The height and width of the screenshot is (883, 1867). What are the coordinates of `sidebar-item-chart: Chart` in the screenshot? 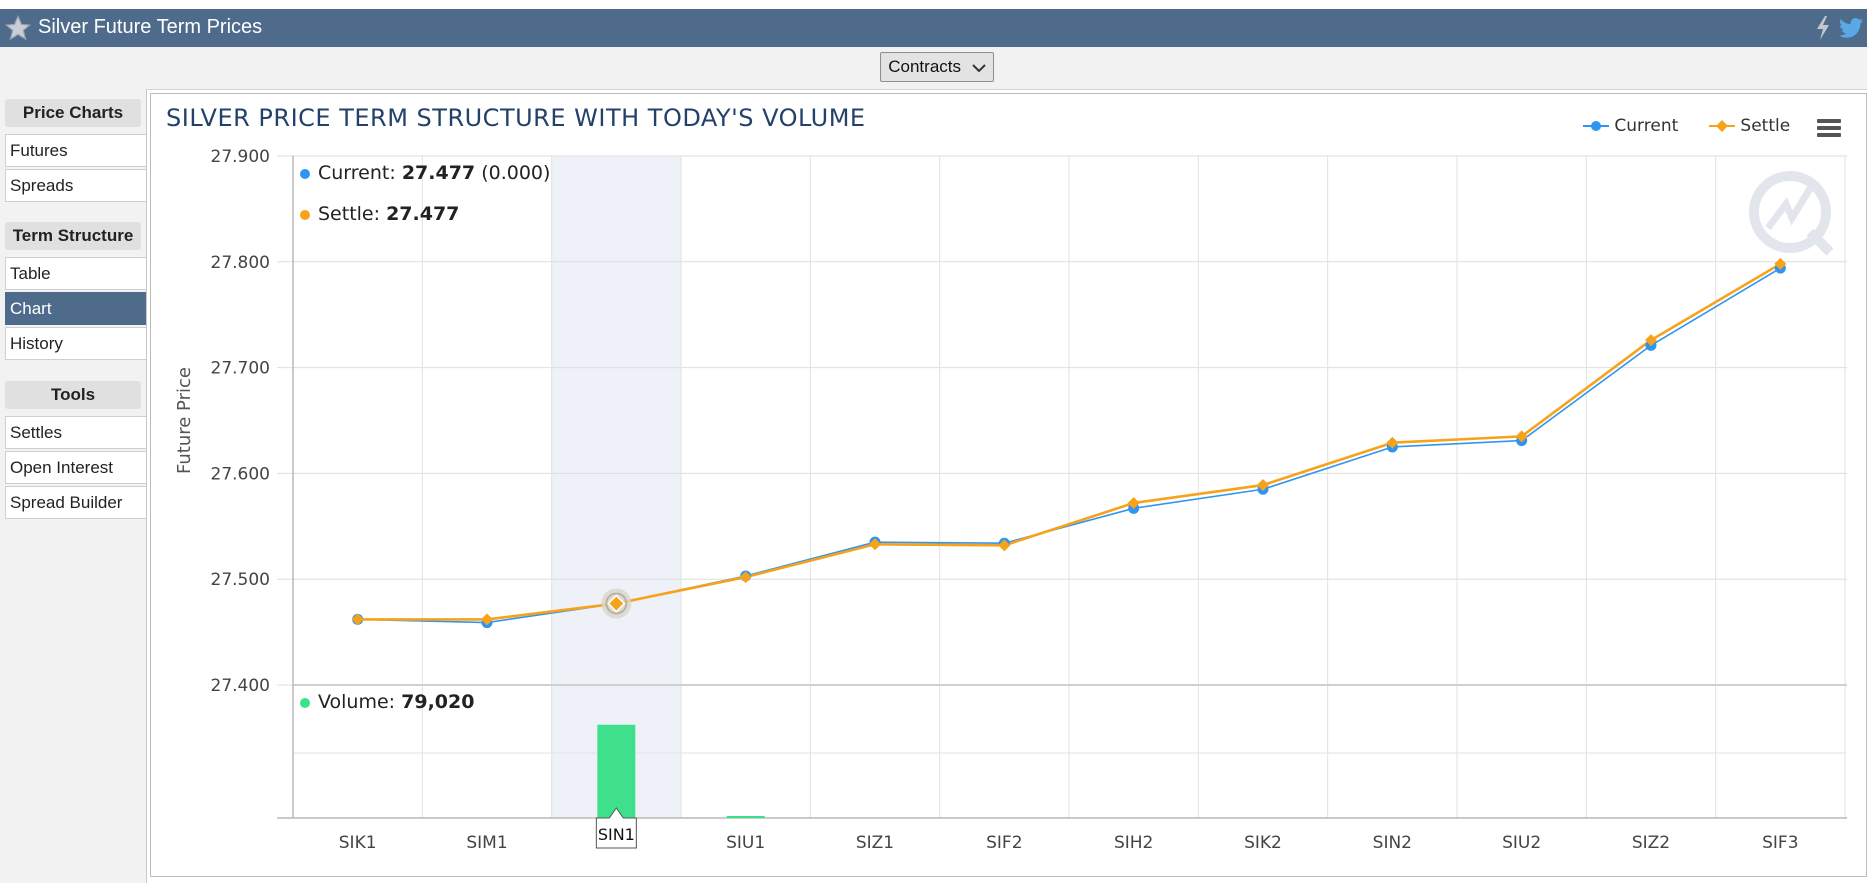 It's located at (75, 308).